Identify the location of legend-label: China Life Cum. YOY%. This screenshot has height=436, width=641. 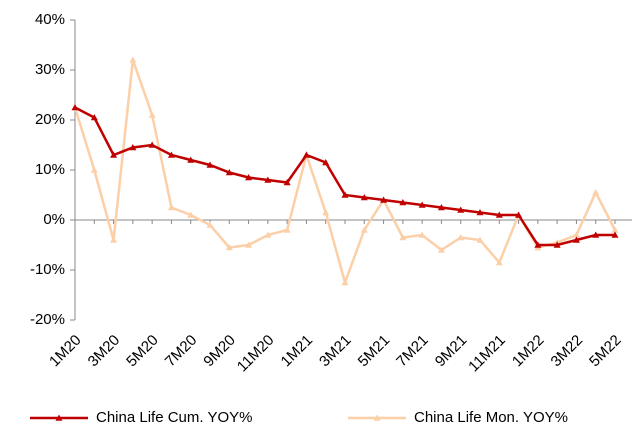
(174, 417).